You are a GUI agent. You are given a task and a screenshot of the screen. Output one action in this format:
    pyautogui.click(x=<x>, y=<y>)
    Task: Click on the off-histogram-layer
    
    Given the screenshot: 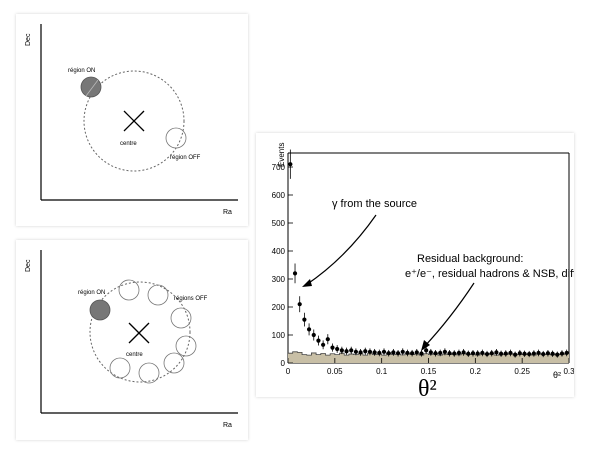 What is the action you would take?
    pyautogui.click(x=428, y=353)
    